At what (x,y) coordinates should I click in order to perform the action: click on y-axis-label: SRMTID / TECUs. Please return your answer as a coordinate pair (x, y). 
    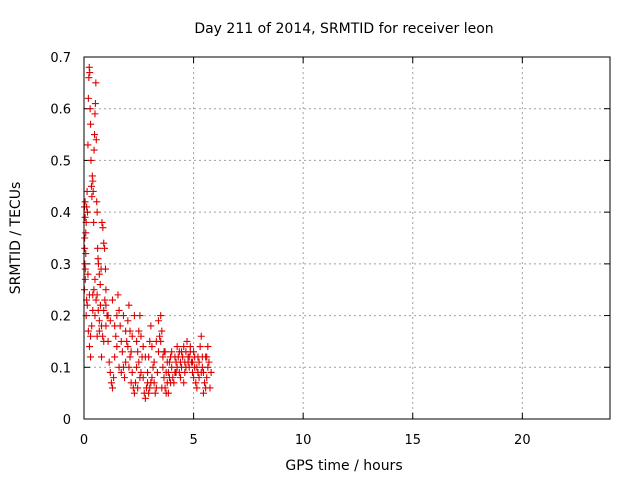
    Looking at the image, I should click on (16, 238).